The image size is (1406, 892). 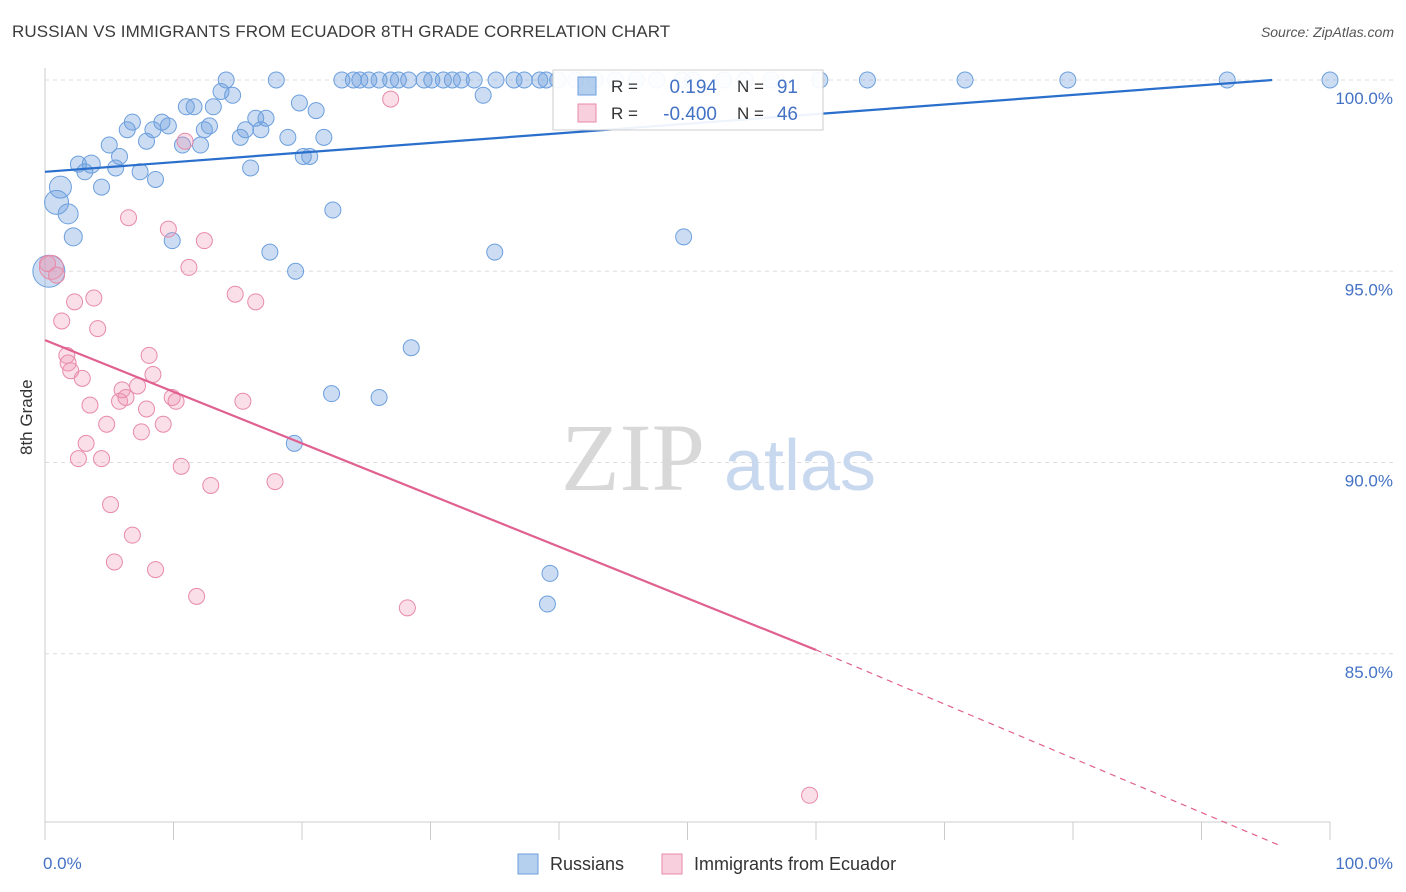 What do you see at coordinates (1047, 747) in the screenshot?
I see `trend-ecuador-extension` at bounding box center [1047, 747].